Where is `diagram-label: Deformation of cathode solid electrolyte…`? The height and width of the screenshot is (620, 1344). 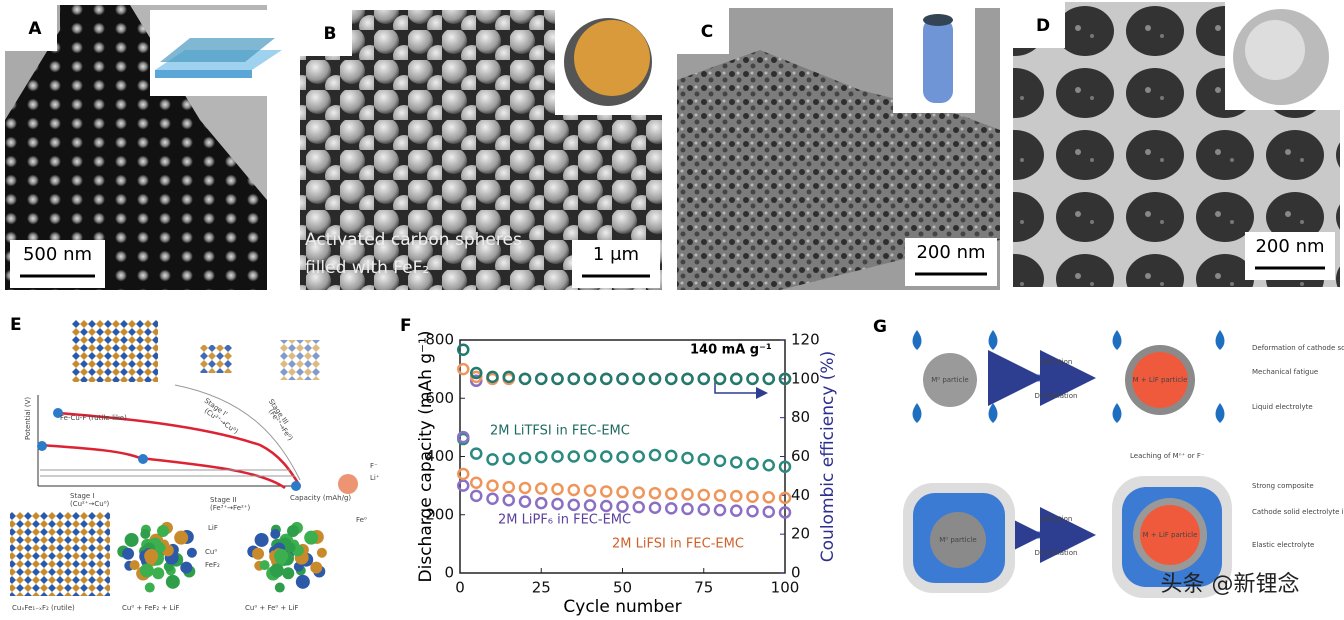
diagram-label: Deformation of cathode solid electrolyte… is located at coordinates (1298, 348).